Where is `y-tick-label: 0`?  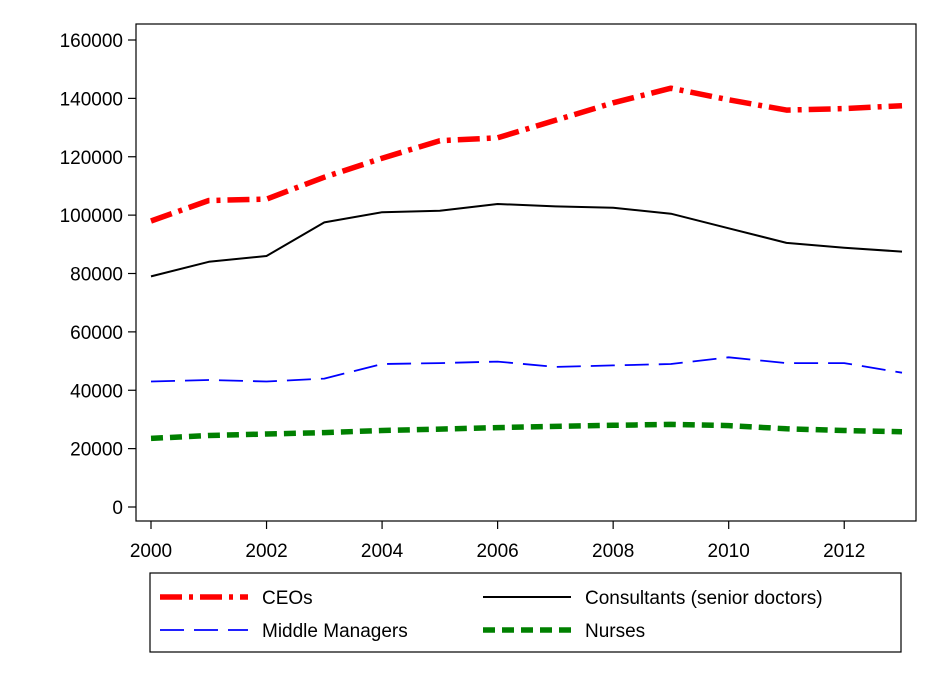
y-tick-label: 0 is located at coordinates (117, 508).